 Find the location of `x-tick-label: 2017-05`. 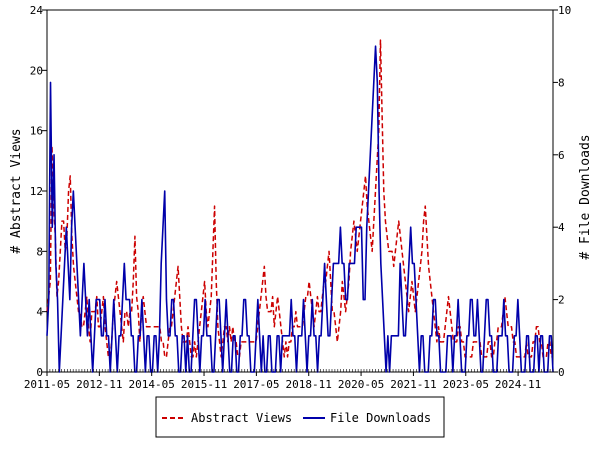

x-tick-label: 2017-05 is located at coordinates (256, 384).